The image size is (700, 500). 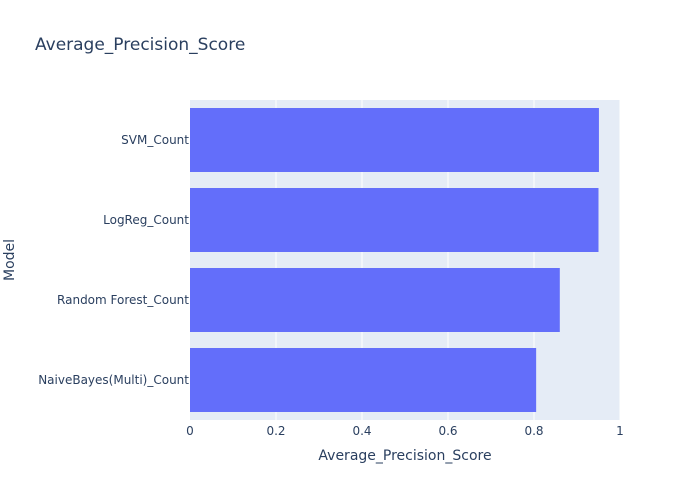 What do you see at coordinates (275, 431) in the screenshot?
I see `x-tick-label: 0.2` at bounding box center [275, 431].